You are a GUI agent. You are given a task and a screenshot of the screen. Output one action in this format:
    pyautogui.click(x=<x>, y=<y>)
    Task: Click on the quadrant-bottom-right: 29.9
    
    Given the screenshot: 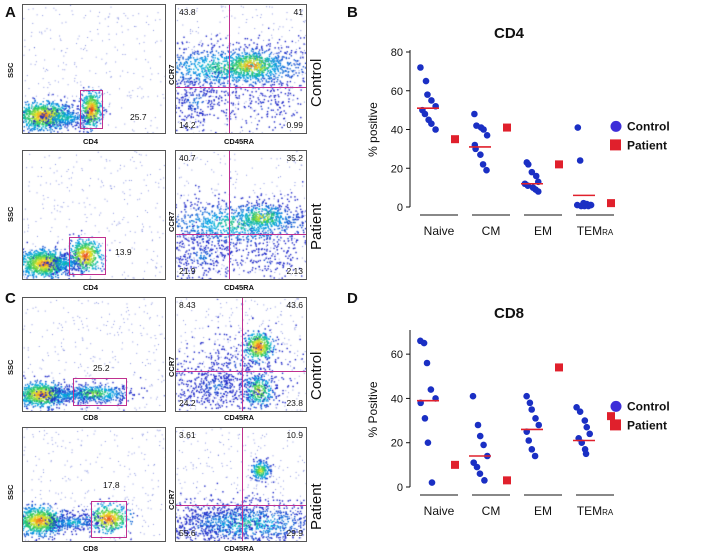 What is the action you would take?
    pyautogui.click(x=294, y=533)
    